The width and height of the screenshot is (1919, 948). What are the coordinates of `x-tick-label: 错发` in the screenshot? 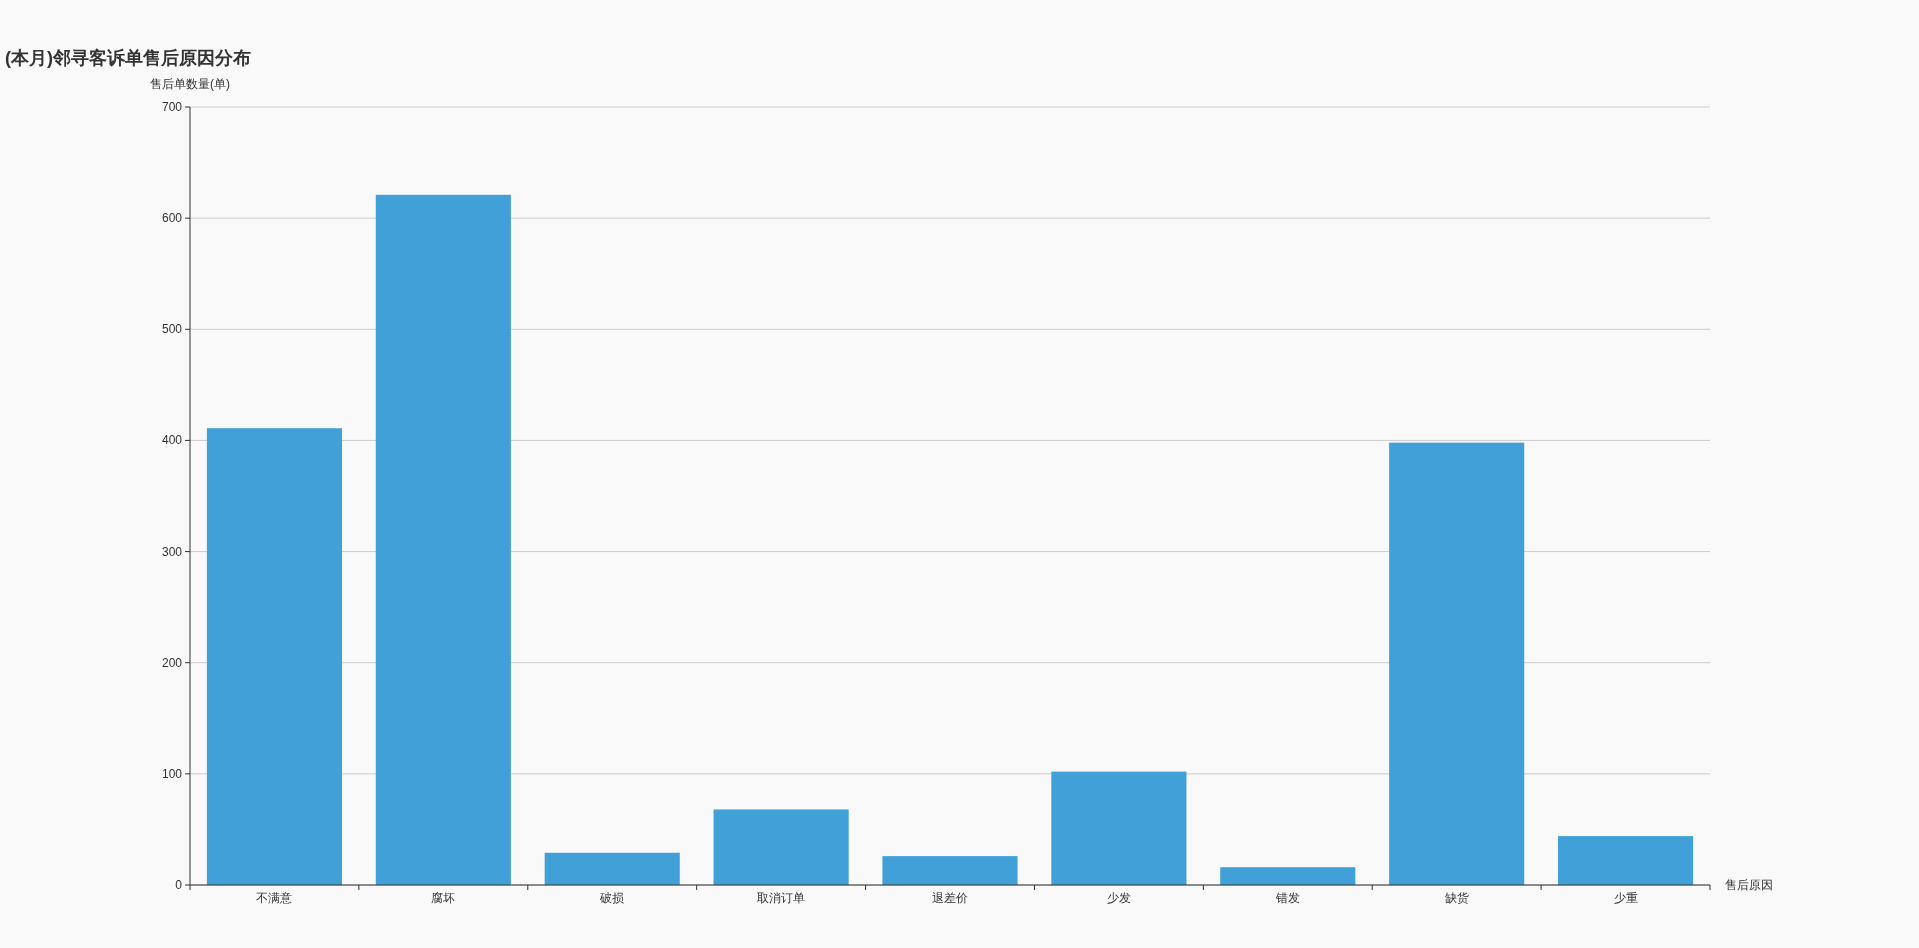 It's located at (1287, 898).